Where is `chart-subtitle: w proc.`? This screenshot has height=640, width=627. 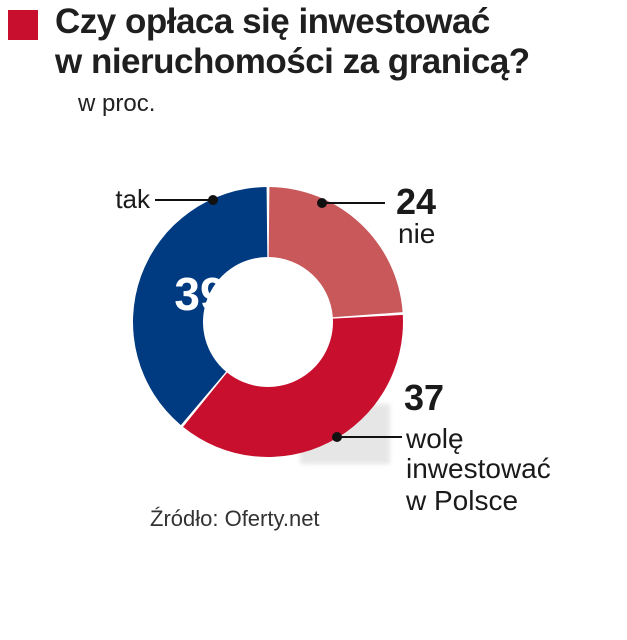
chart-subtitle: w proc. is located at coordinates (117, 103).